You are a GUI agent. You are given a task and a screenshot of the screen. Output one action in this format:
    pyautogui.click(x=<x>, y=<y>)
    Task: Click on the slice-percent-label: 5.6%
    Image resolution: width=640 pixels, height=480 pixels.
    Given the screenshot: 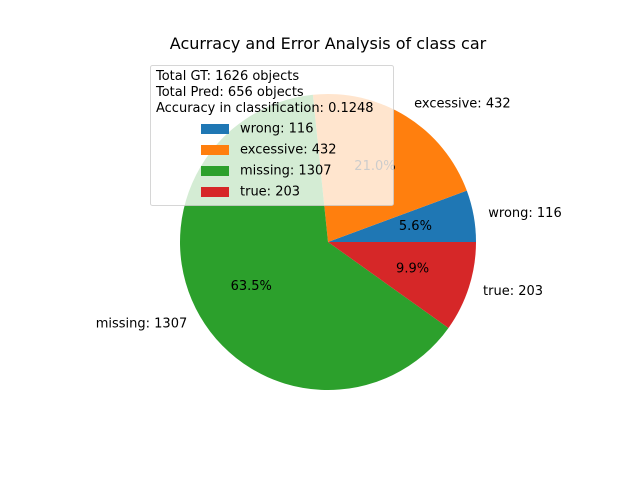 What is the action you would take?
    pyautogui.click(x=415, y=226)
    